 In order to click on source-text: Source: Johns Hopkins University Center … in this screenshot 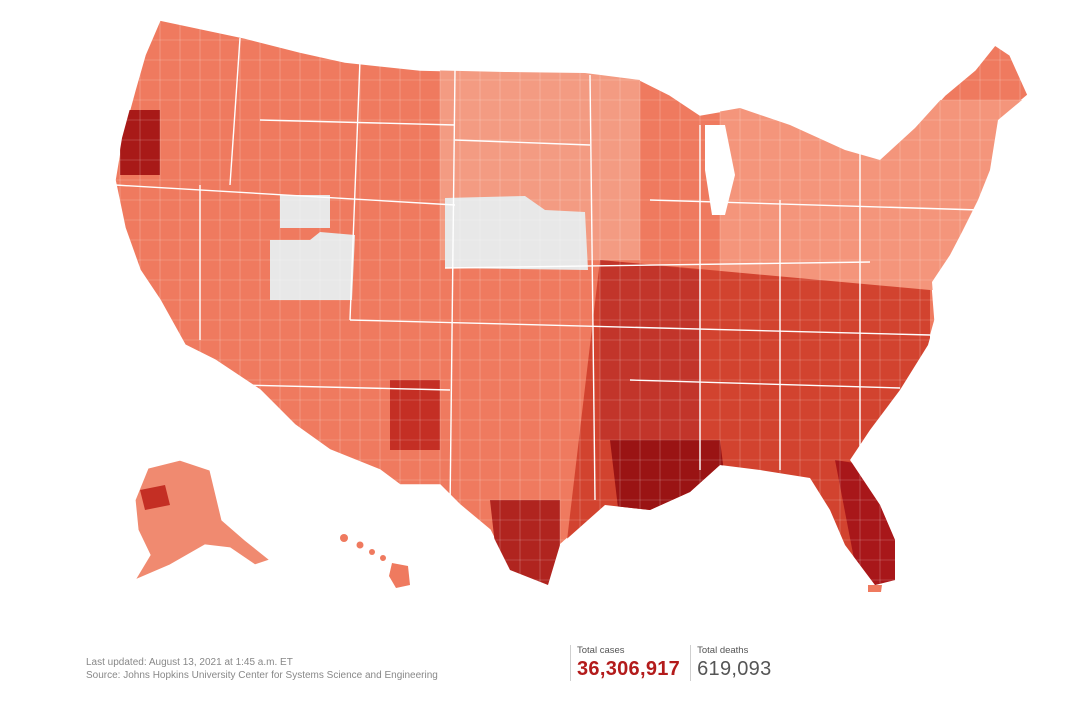, I will do `click(262, 675)`.